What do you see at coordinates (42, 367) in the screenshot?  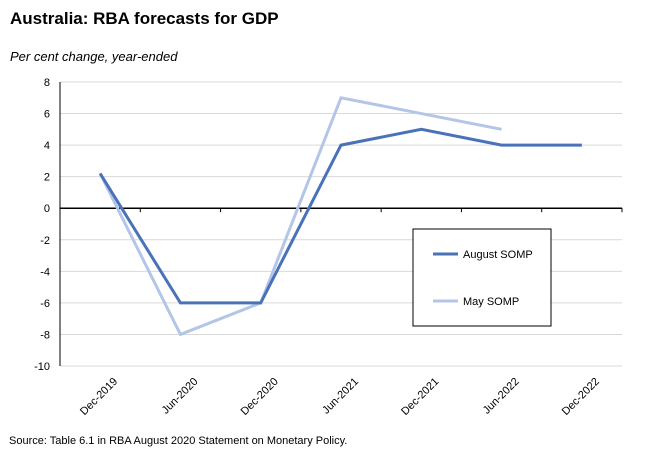 I see `y-tick-label: -10` at bounding box center [42, 367].